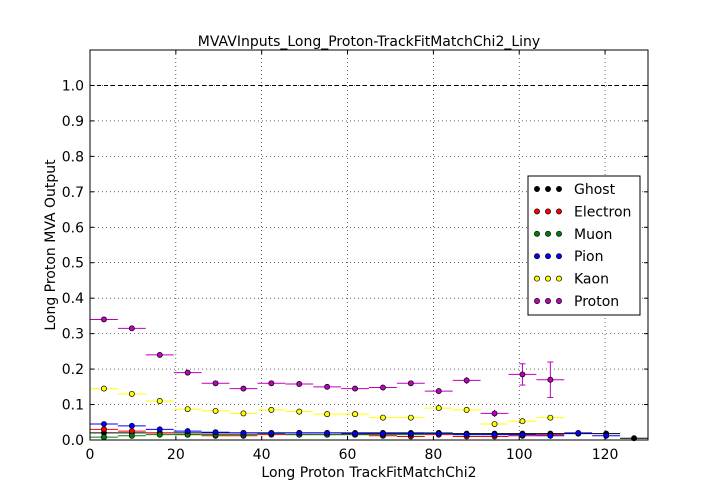 The image size is (720, 504). What do you see at coordinates (605, 455) in the screenshot?
I see `x-tick-label: 120` at bounding box center [605, 455].